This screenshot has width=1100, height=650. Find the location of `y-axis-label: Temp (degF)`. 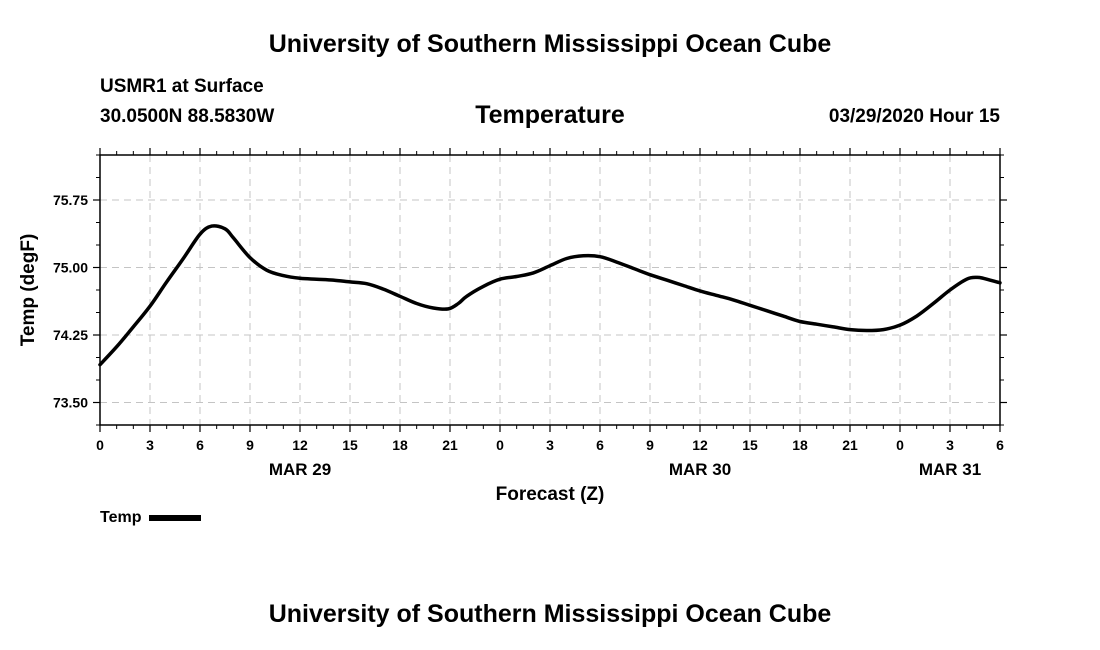

y-axis-label: Temp (degF) is located at coordinates (28, 290).